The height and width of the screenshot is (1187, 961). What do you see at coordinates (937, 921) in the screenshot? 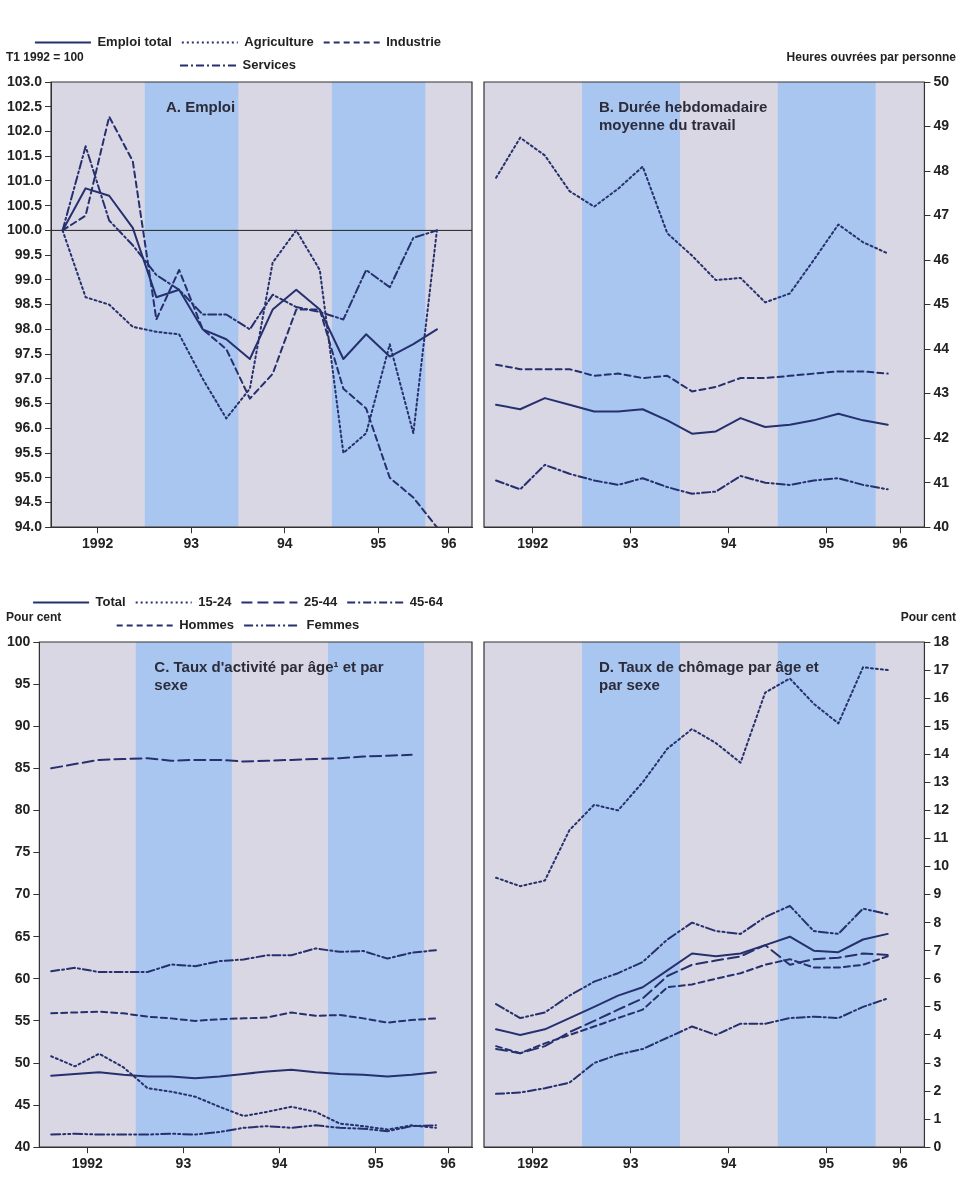
I see `y2-tick-label: 8` at bounding box center [937, 921].